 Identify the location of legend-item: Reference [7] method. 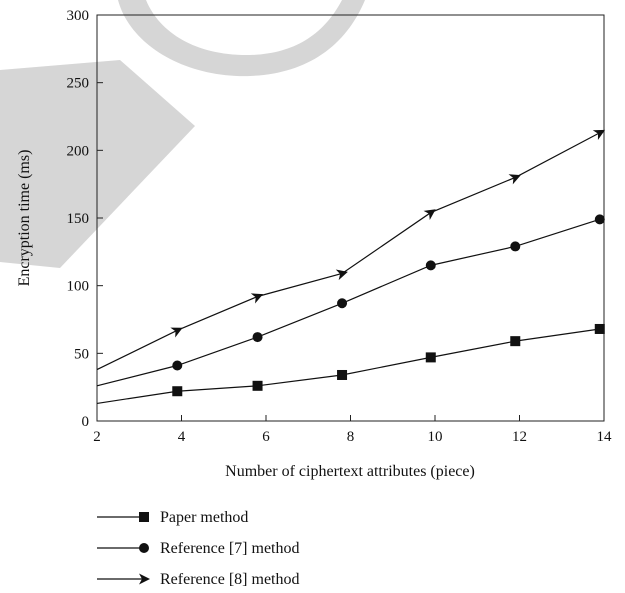
(198, 548).